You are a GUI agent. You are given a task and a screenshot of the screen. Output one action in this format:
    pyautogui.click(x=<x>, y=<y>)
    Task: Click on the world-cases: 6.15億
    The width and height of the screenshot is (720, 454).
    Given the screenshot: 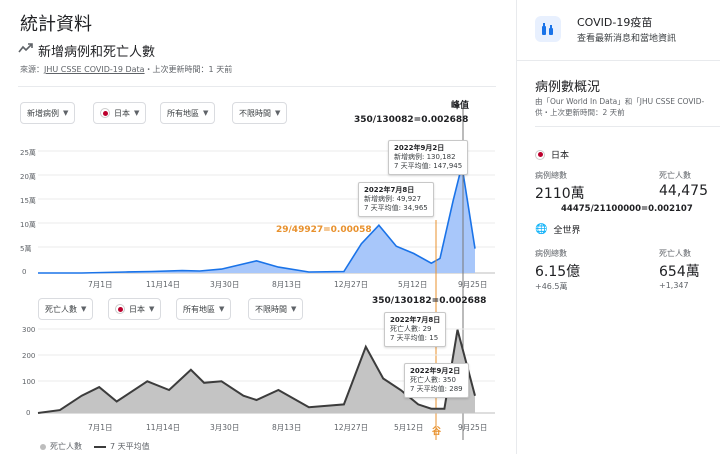 What is the action you would take?
    pyautogui.click(x=558, y=272)
    